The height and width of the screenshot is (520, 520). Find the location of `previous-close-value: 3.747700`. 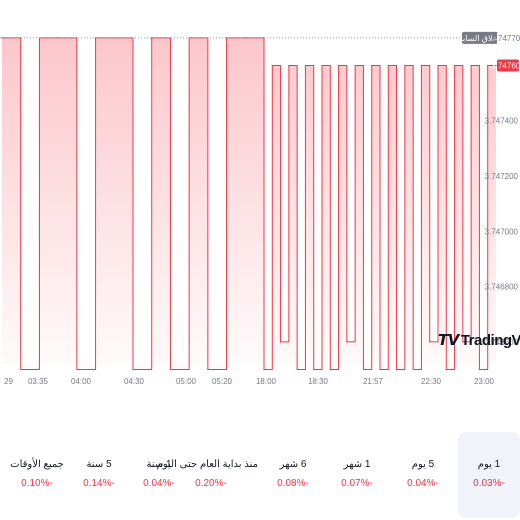

previous-close-value: 3.747700 is located at coordinates (505, 38).